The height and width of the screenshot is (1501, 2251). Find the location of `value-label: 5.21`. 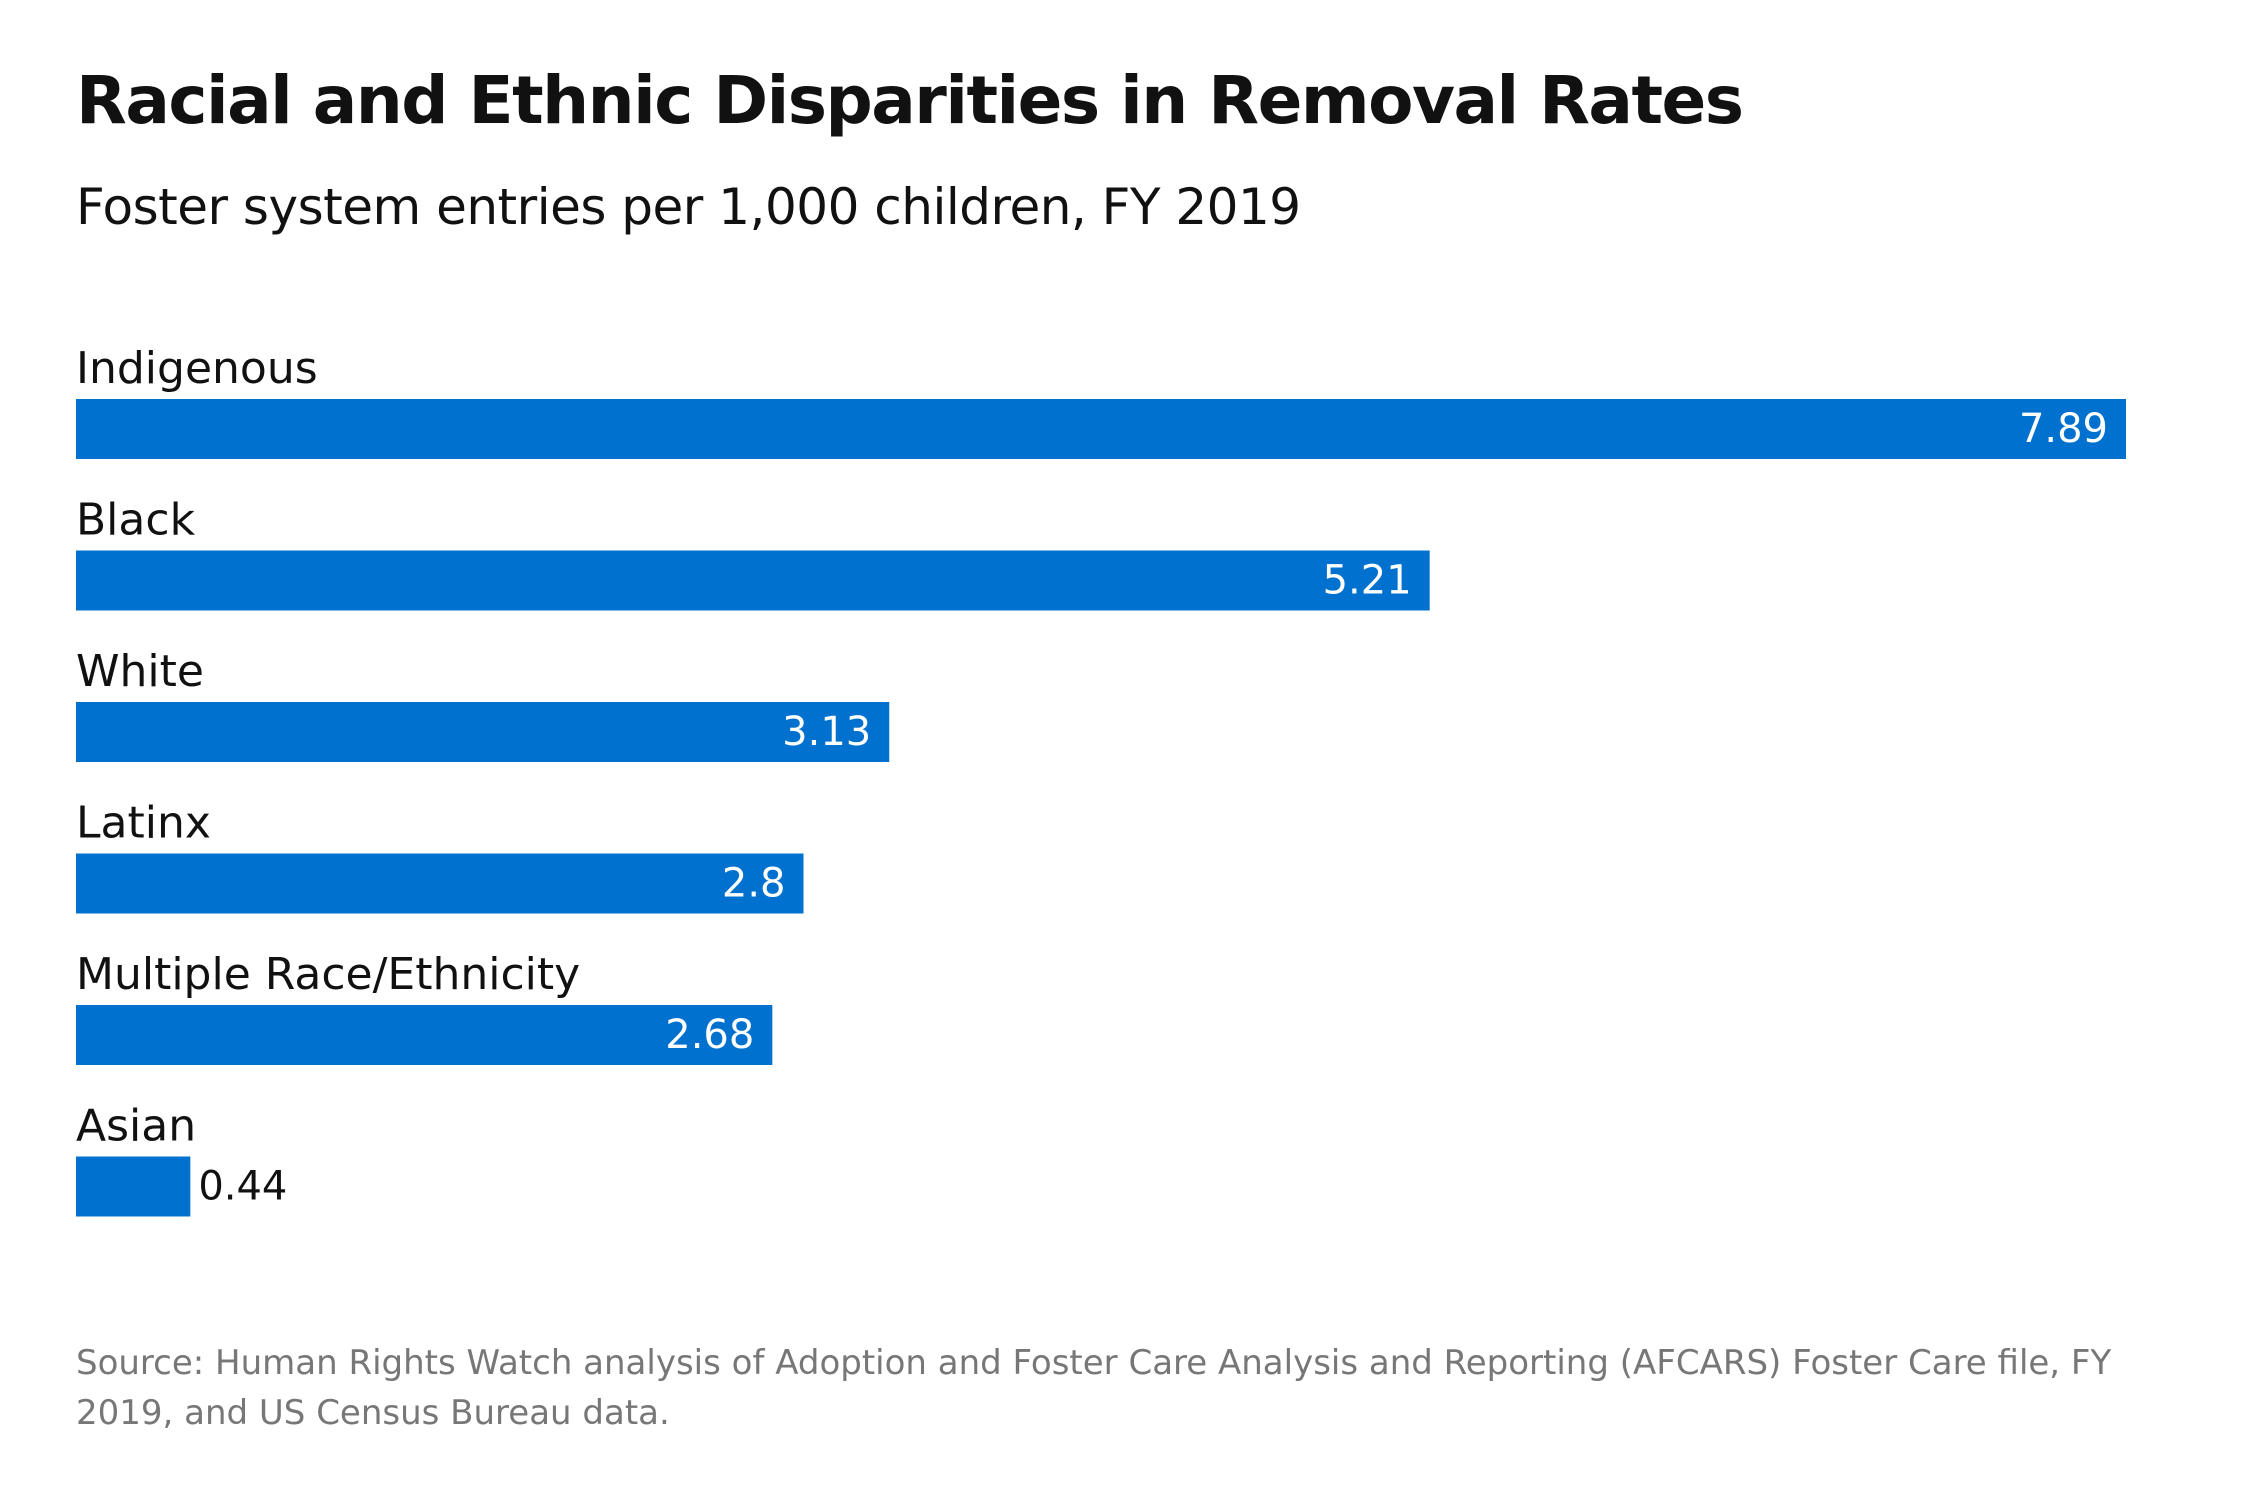

value-label: 5.21 is located at coordinates (1367, 581).